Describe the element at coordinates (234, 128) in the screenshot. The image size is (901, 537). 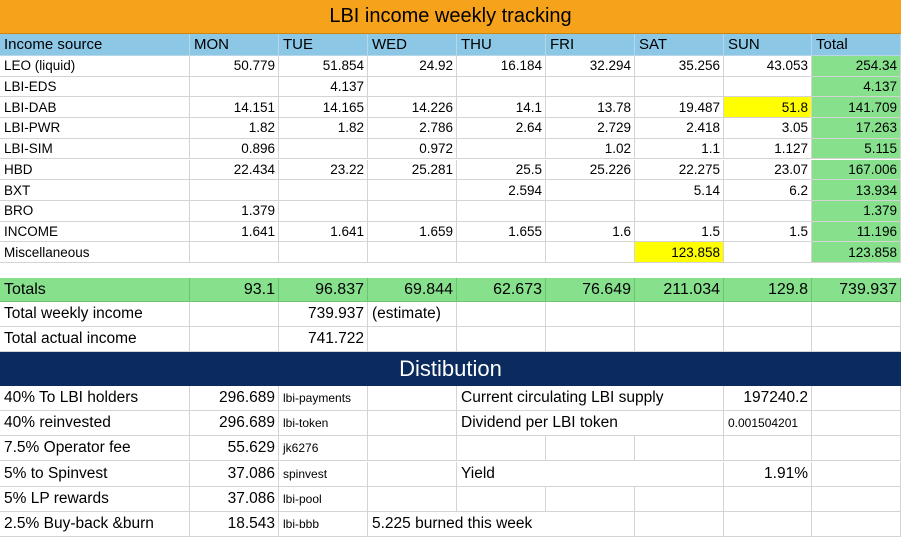
I see `cell-mon: 1.82` at that location.